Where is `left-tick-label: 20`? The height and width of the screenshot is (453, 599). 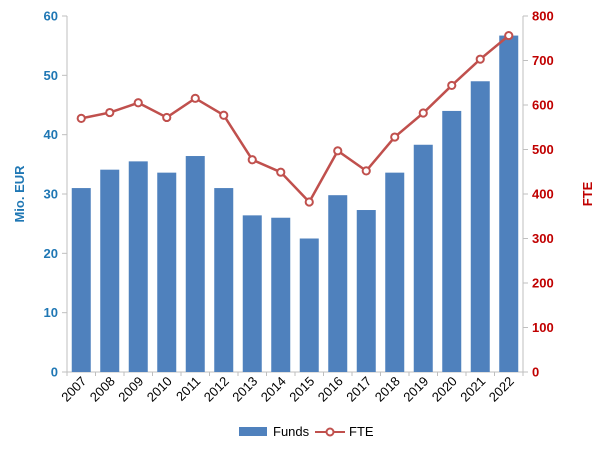 left-tick-label: 20 is located at coordinates (51, 253).